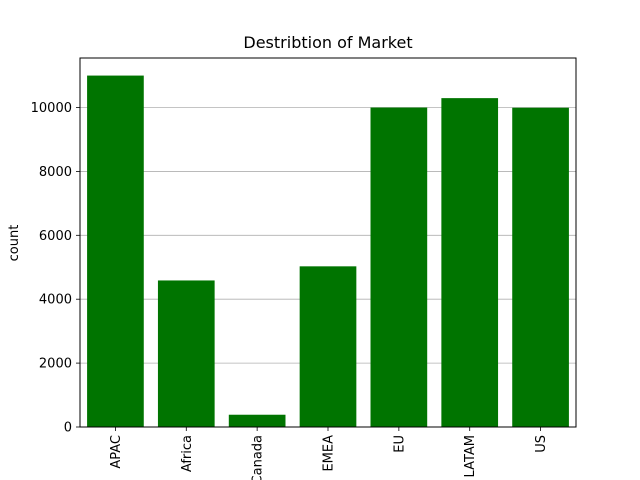 This screenshot has width=640, height=480. What do you see at coordinates (328, 346) in the screenshot?
I see `bar-emea` at bounding box center [328, 346].